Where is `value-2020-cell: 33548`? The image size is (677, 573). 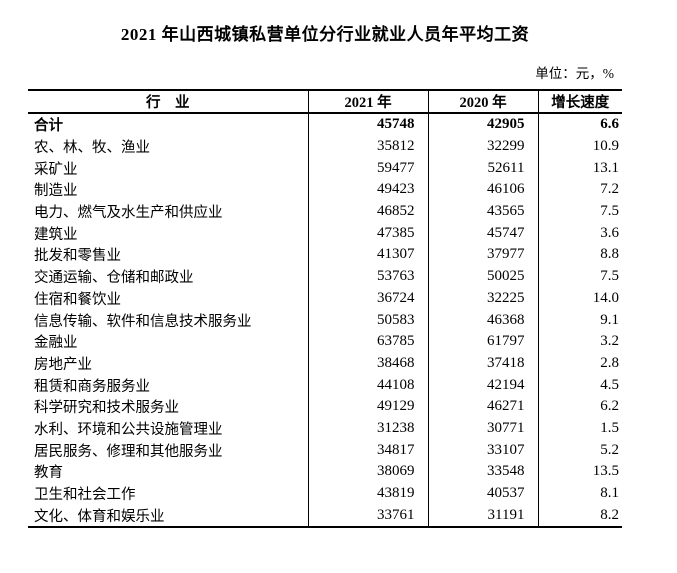 value-2020-cell: 33548 is located at coordinates (483, 472).